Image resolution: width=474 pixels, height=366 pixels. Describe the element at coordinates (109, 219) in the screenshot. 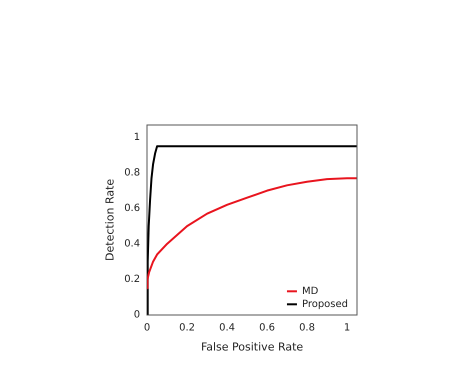

I see `y-axis-title: Detection Rate` at that location.